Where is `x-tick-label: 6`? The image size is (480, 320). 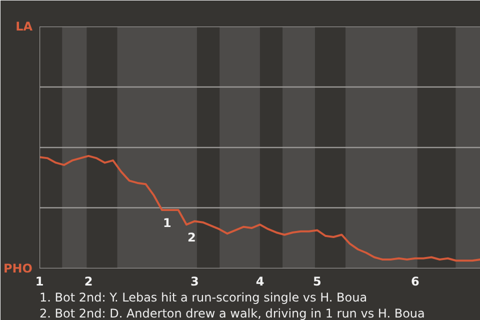
x-tick-label: 6 is located at coordinates (415, 281).